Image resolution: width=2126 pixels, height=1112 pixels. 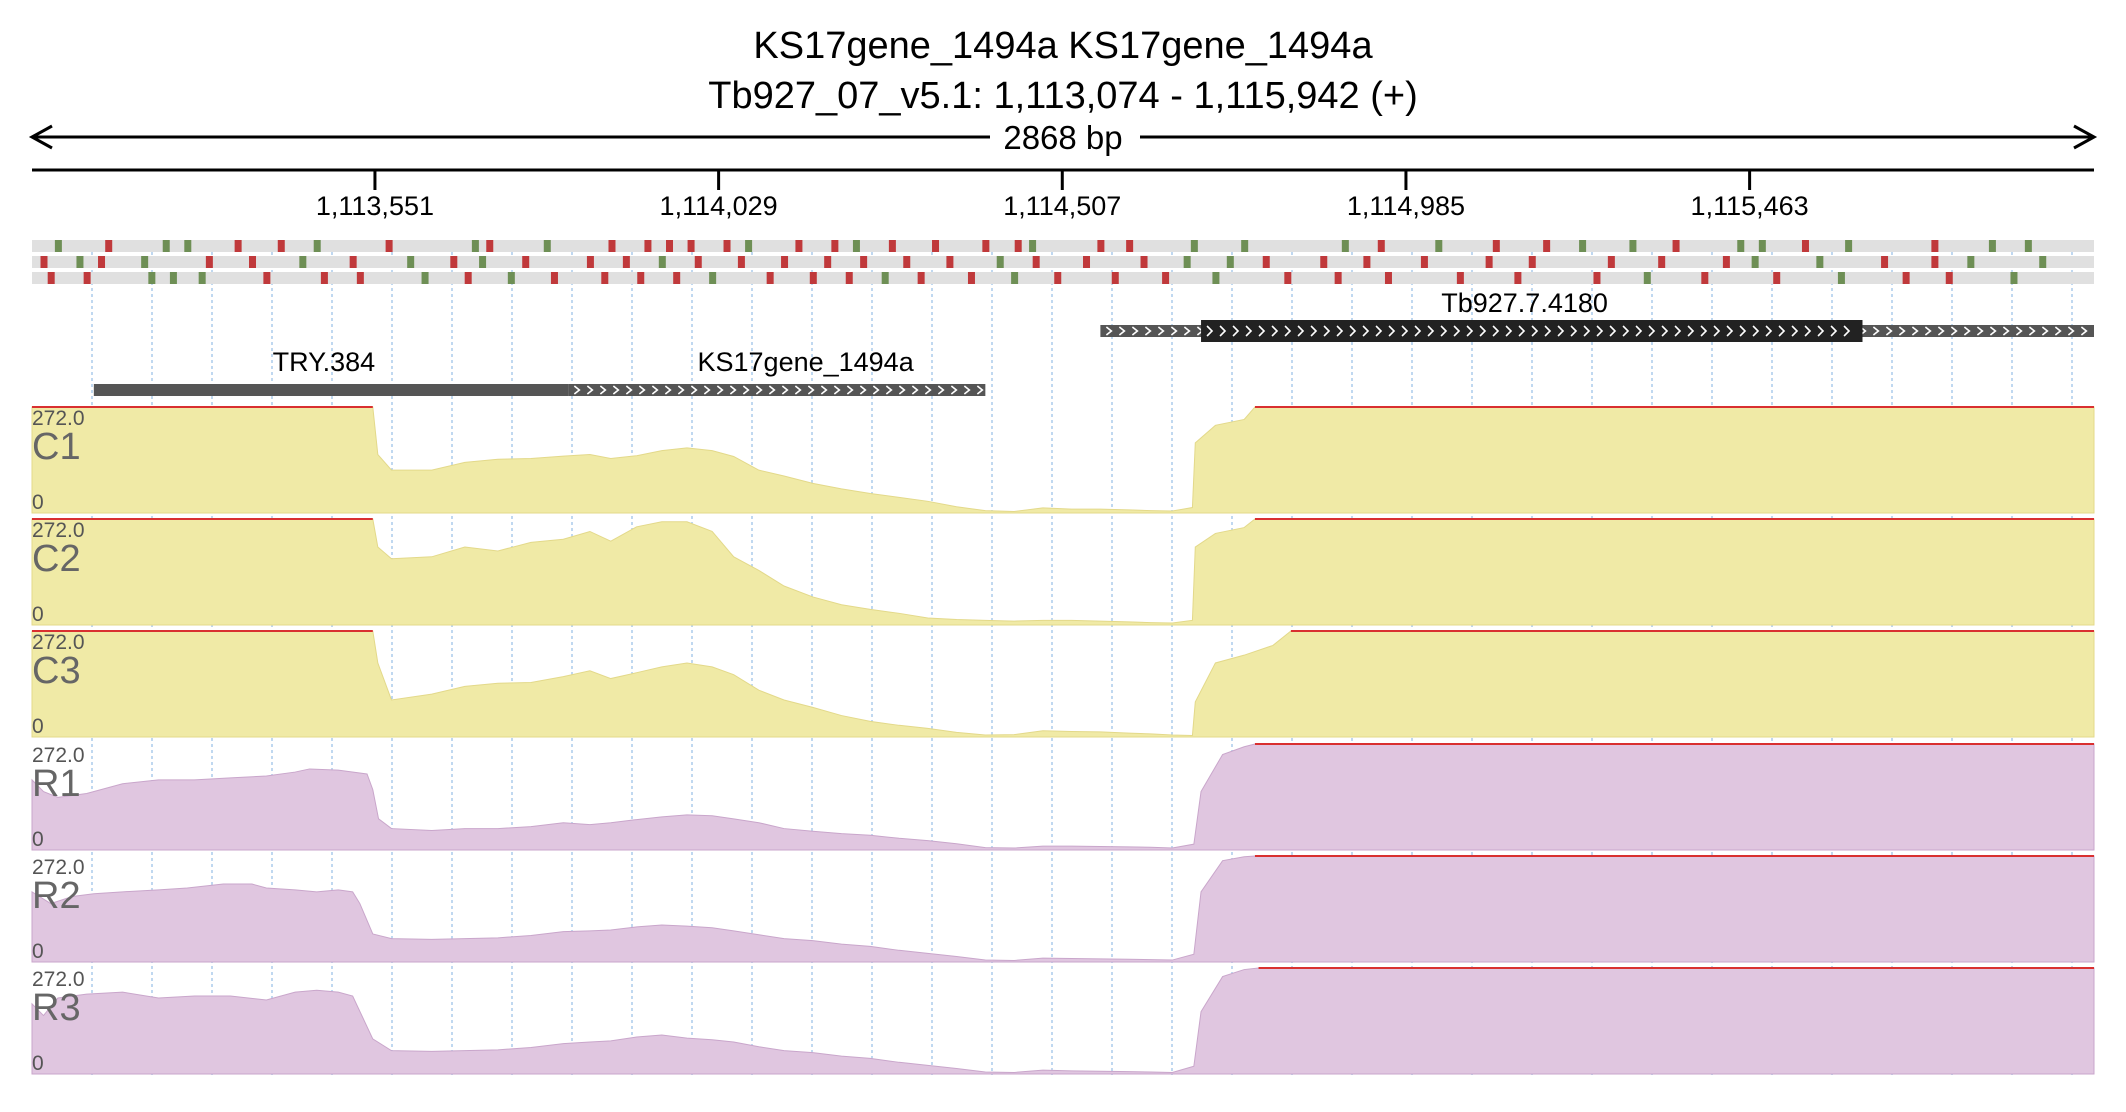 What do you see at coordinates (1597, 315) in the screenshot?
I see `gene-tb927-7-4180: Tb927.7.4180` at bounding box center [1597, 315].